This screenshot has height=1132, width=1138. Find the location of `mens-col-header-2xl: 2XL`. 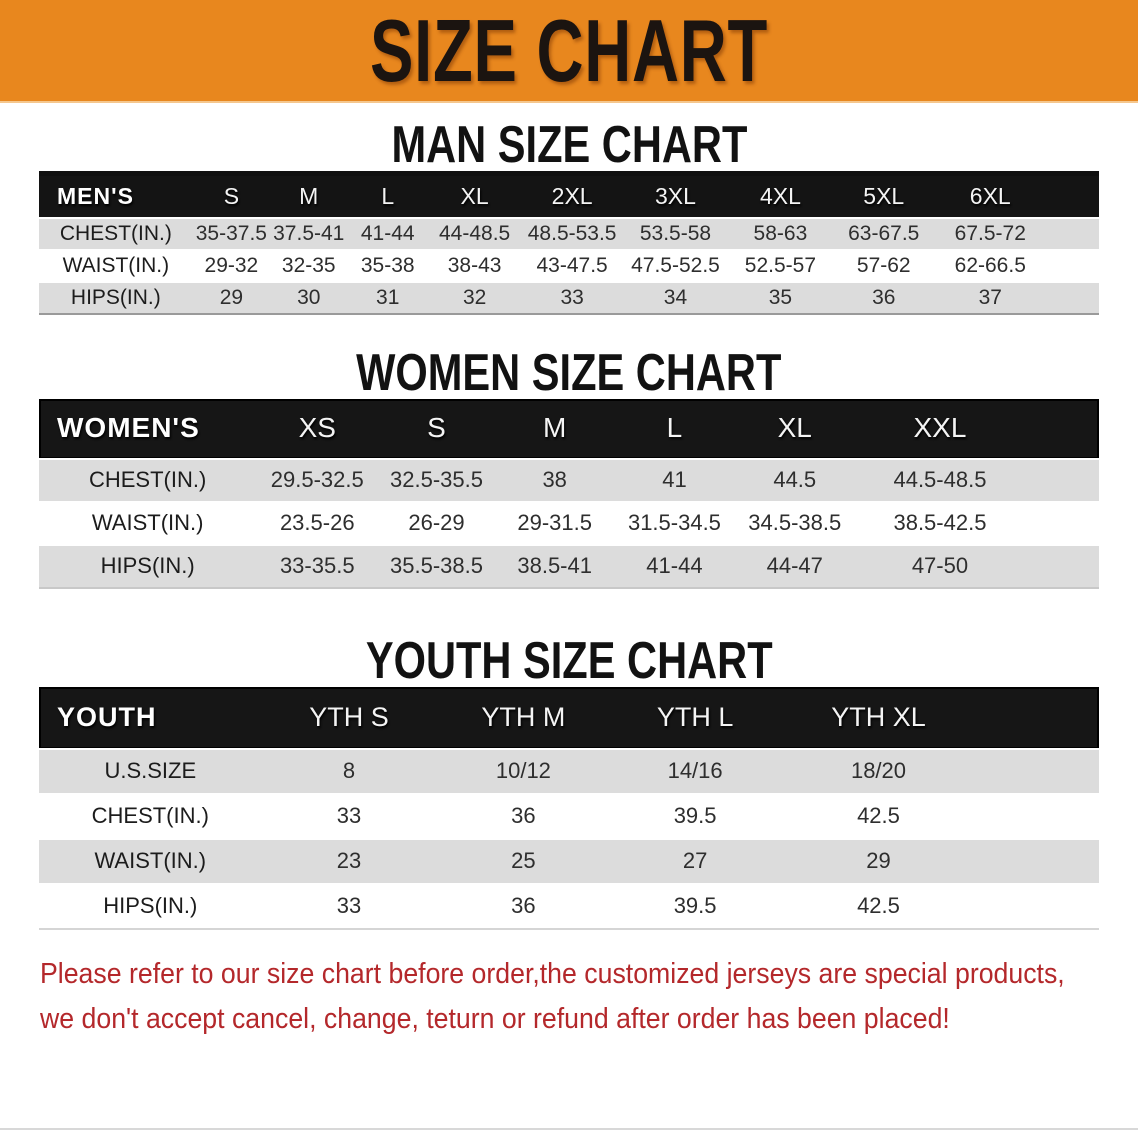

mens-col-header-2xl: 2XL is located at coordinates (572, 195).